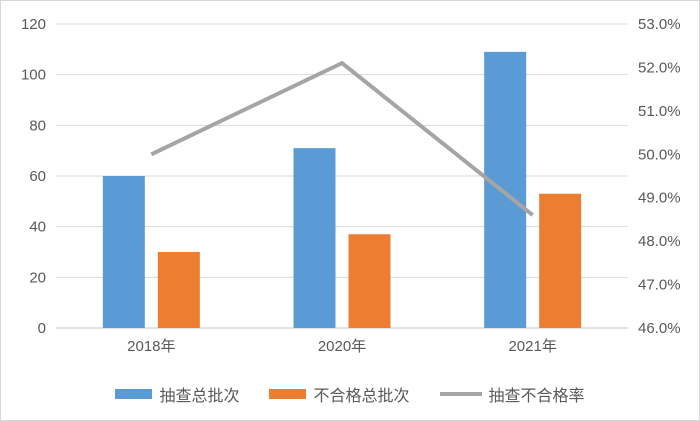 This screenshot has height=421, width=700. Describe the element at coordinates (532, 346) in the screenshot. I see `x-axis-category-label: 2021年` at that location.